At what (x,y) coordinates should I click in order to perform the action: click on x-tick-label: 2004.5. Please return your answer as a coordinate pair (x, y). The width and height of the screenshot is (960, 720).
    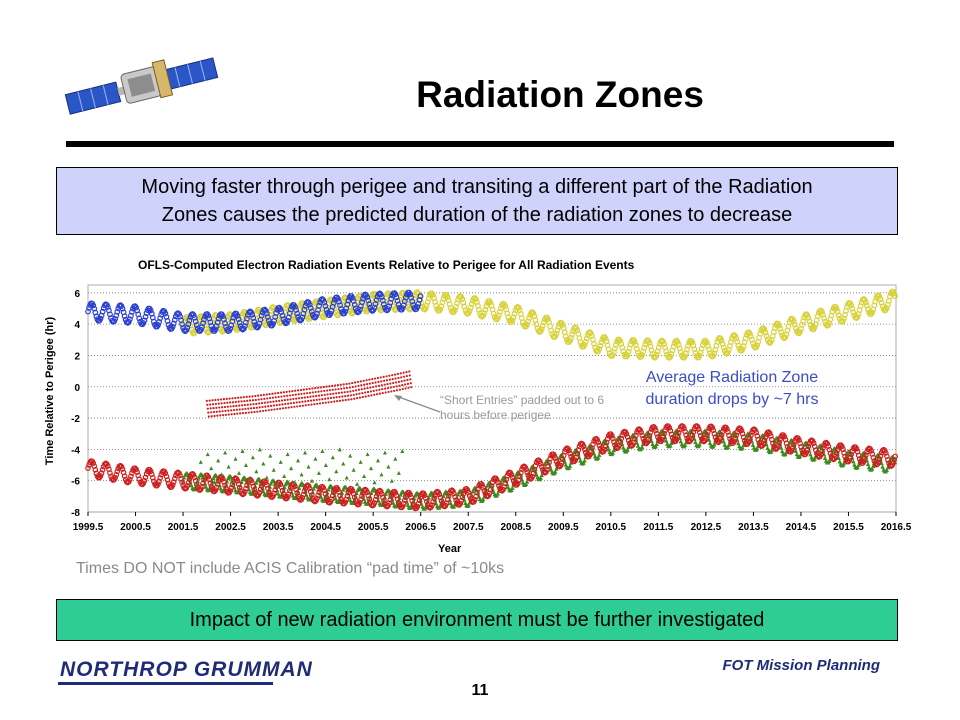
    Looking at the image, I should click on (325, 527).